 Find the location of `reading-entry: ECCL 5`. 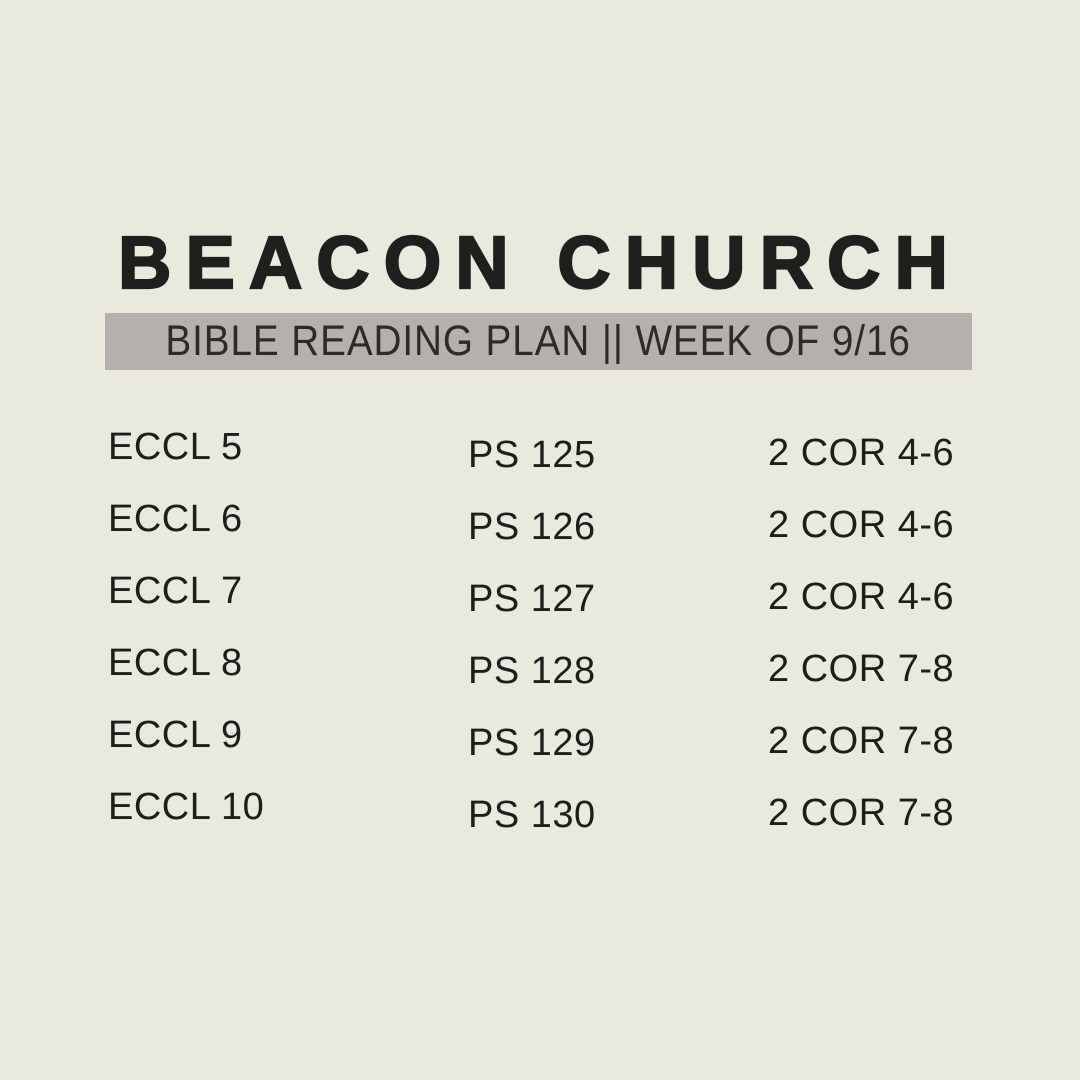

reading-entry: ECCL 5 is located at coordinates (175, 447).